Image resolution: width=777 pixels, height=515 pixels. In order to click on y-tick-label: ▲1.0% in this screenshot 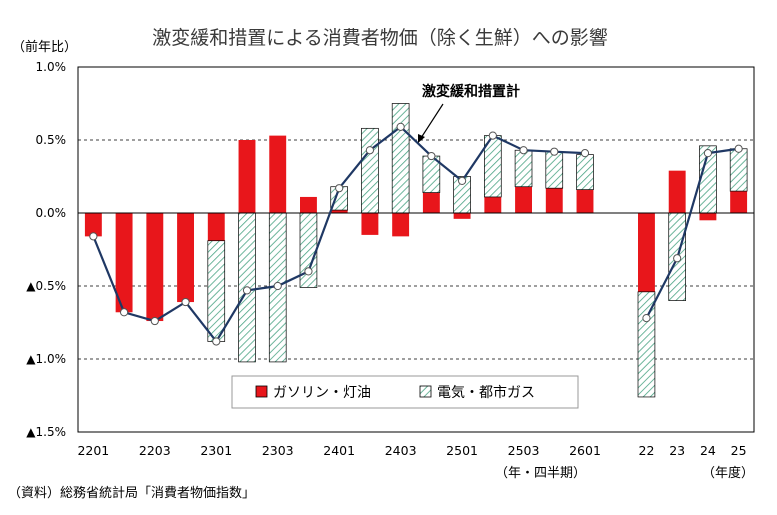, I will do `click(46, 359)`.